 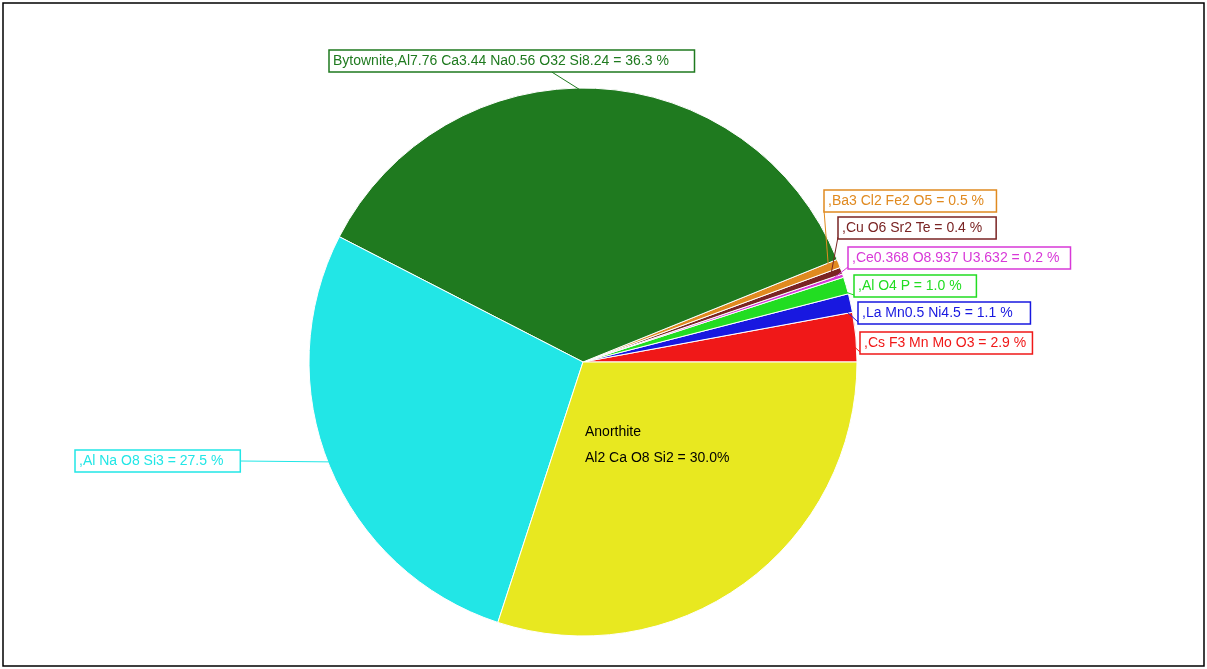 I want to click on slice-label: ,Al O4 P = 1.0 %, so click(x=910, y=285).